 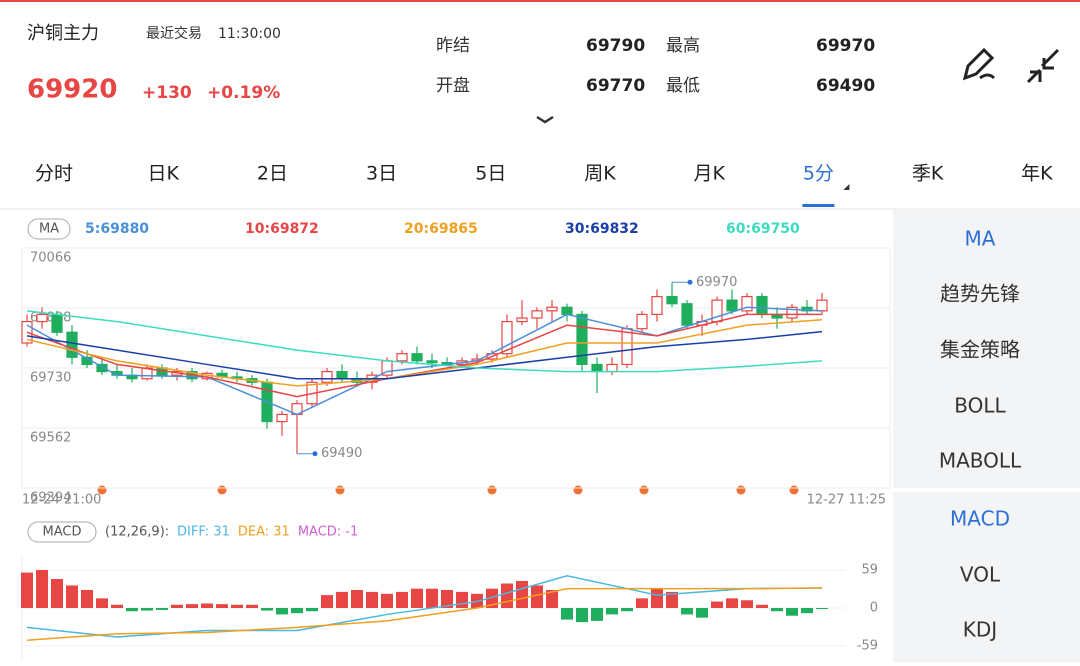 What do you see at coordinates (264, 532) in the screenshot?
I see `macd-legend: DEA: 31` at bounding box center [264, 532].